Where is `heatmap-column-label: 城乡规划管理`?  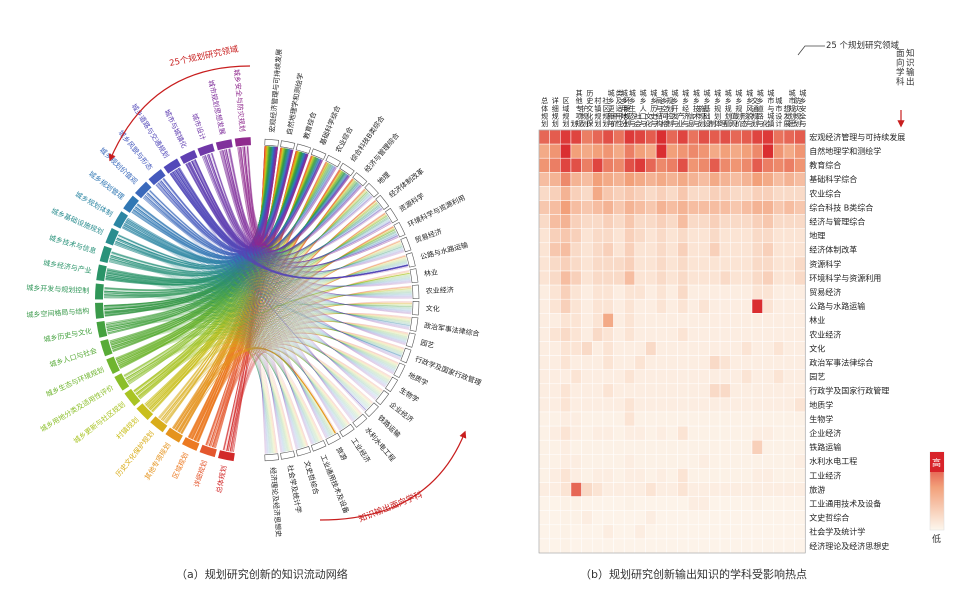 heatmap-column-label: 城乡规划管理 is located at coordinates (726, 109).